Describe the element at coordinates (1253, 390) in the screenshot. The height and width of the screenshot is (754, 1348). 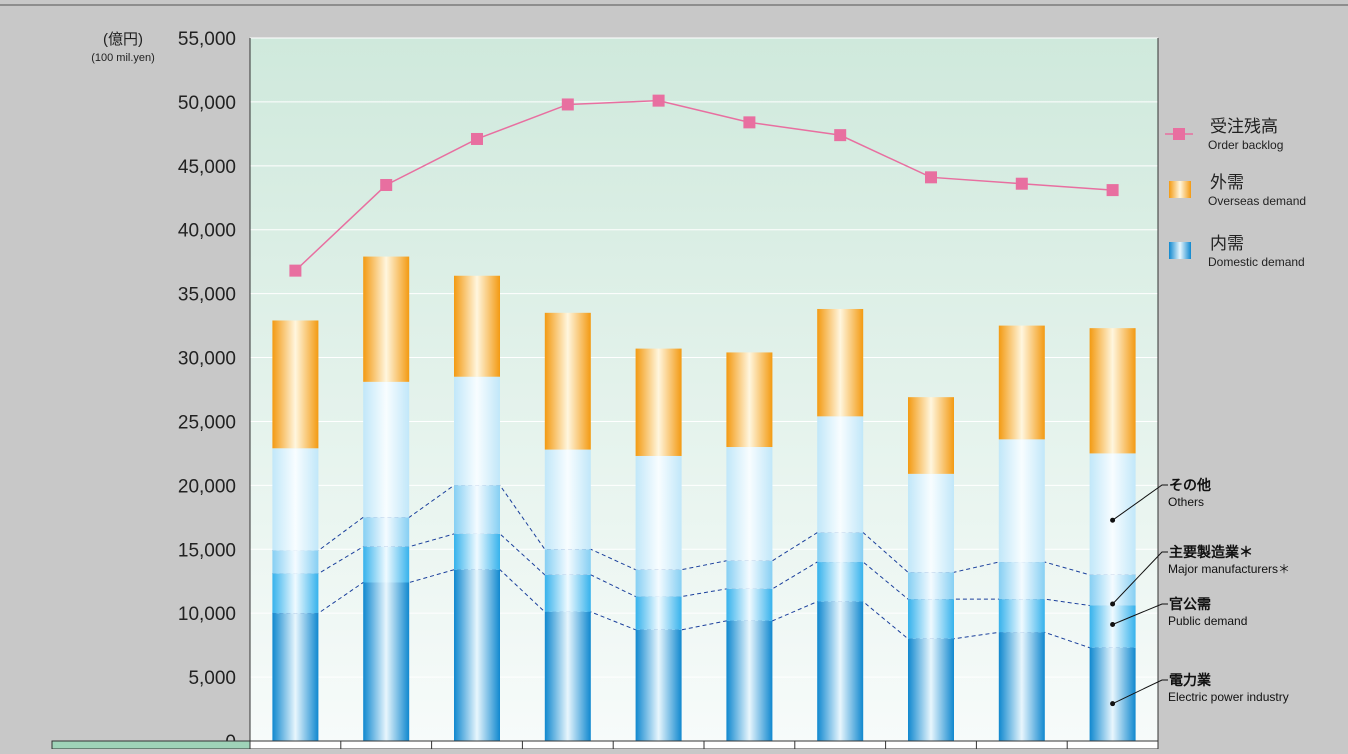
I see `legend-panel` at that location.